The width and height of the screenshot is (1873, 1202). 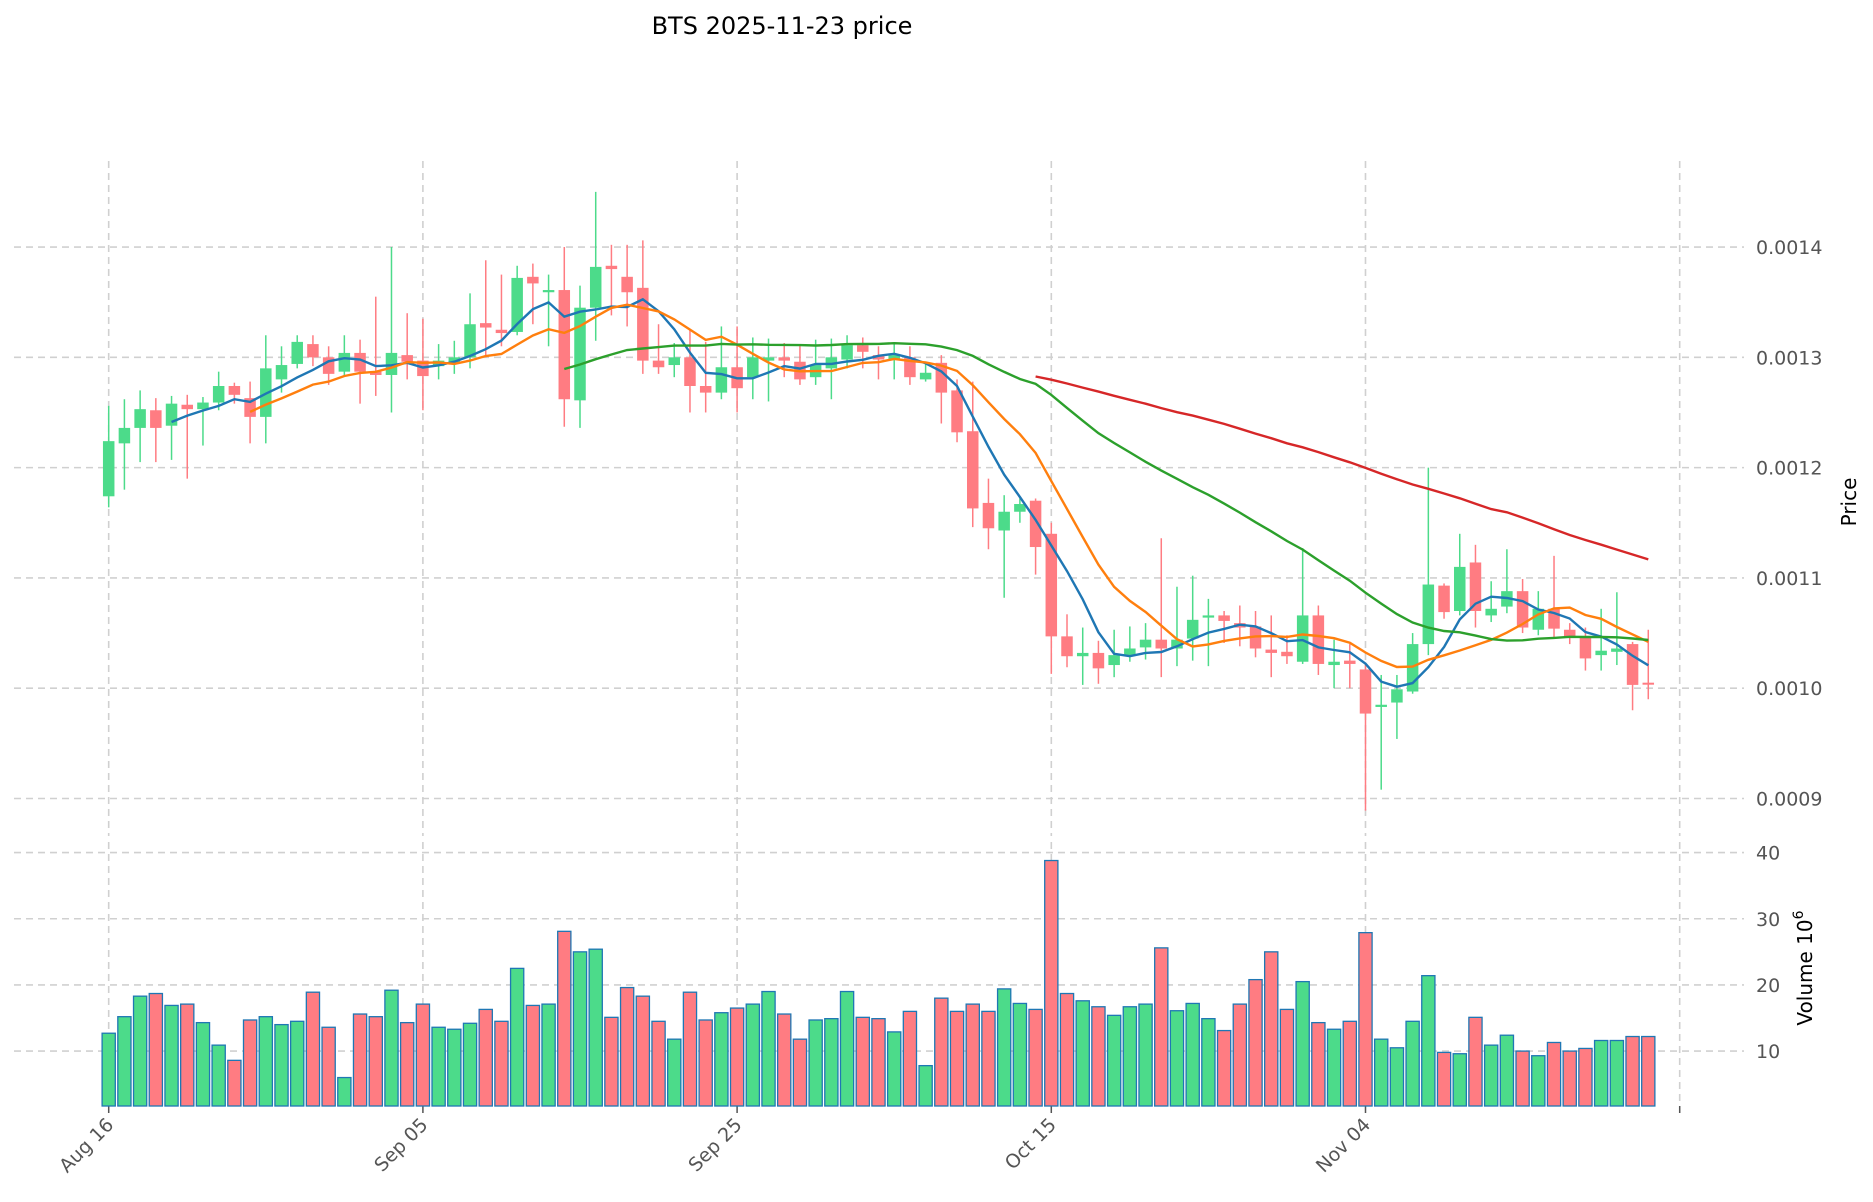 What do you see at coordinates (1343, 1145) in the screenshot?
I see `date-tick-label: Nov 04` at bounding box center [1343, 1145].